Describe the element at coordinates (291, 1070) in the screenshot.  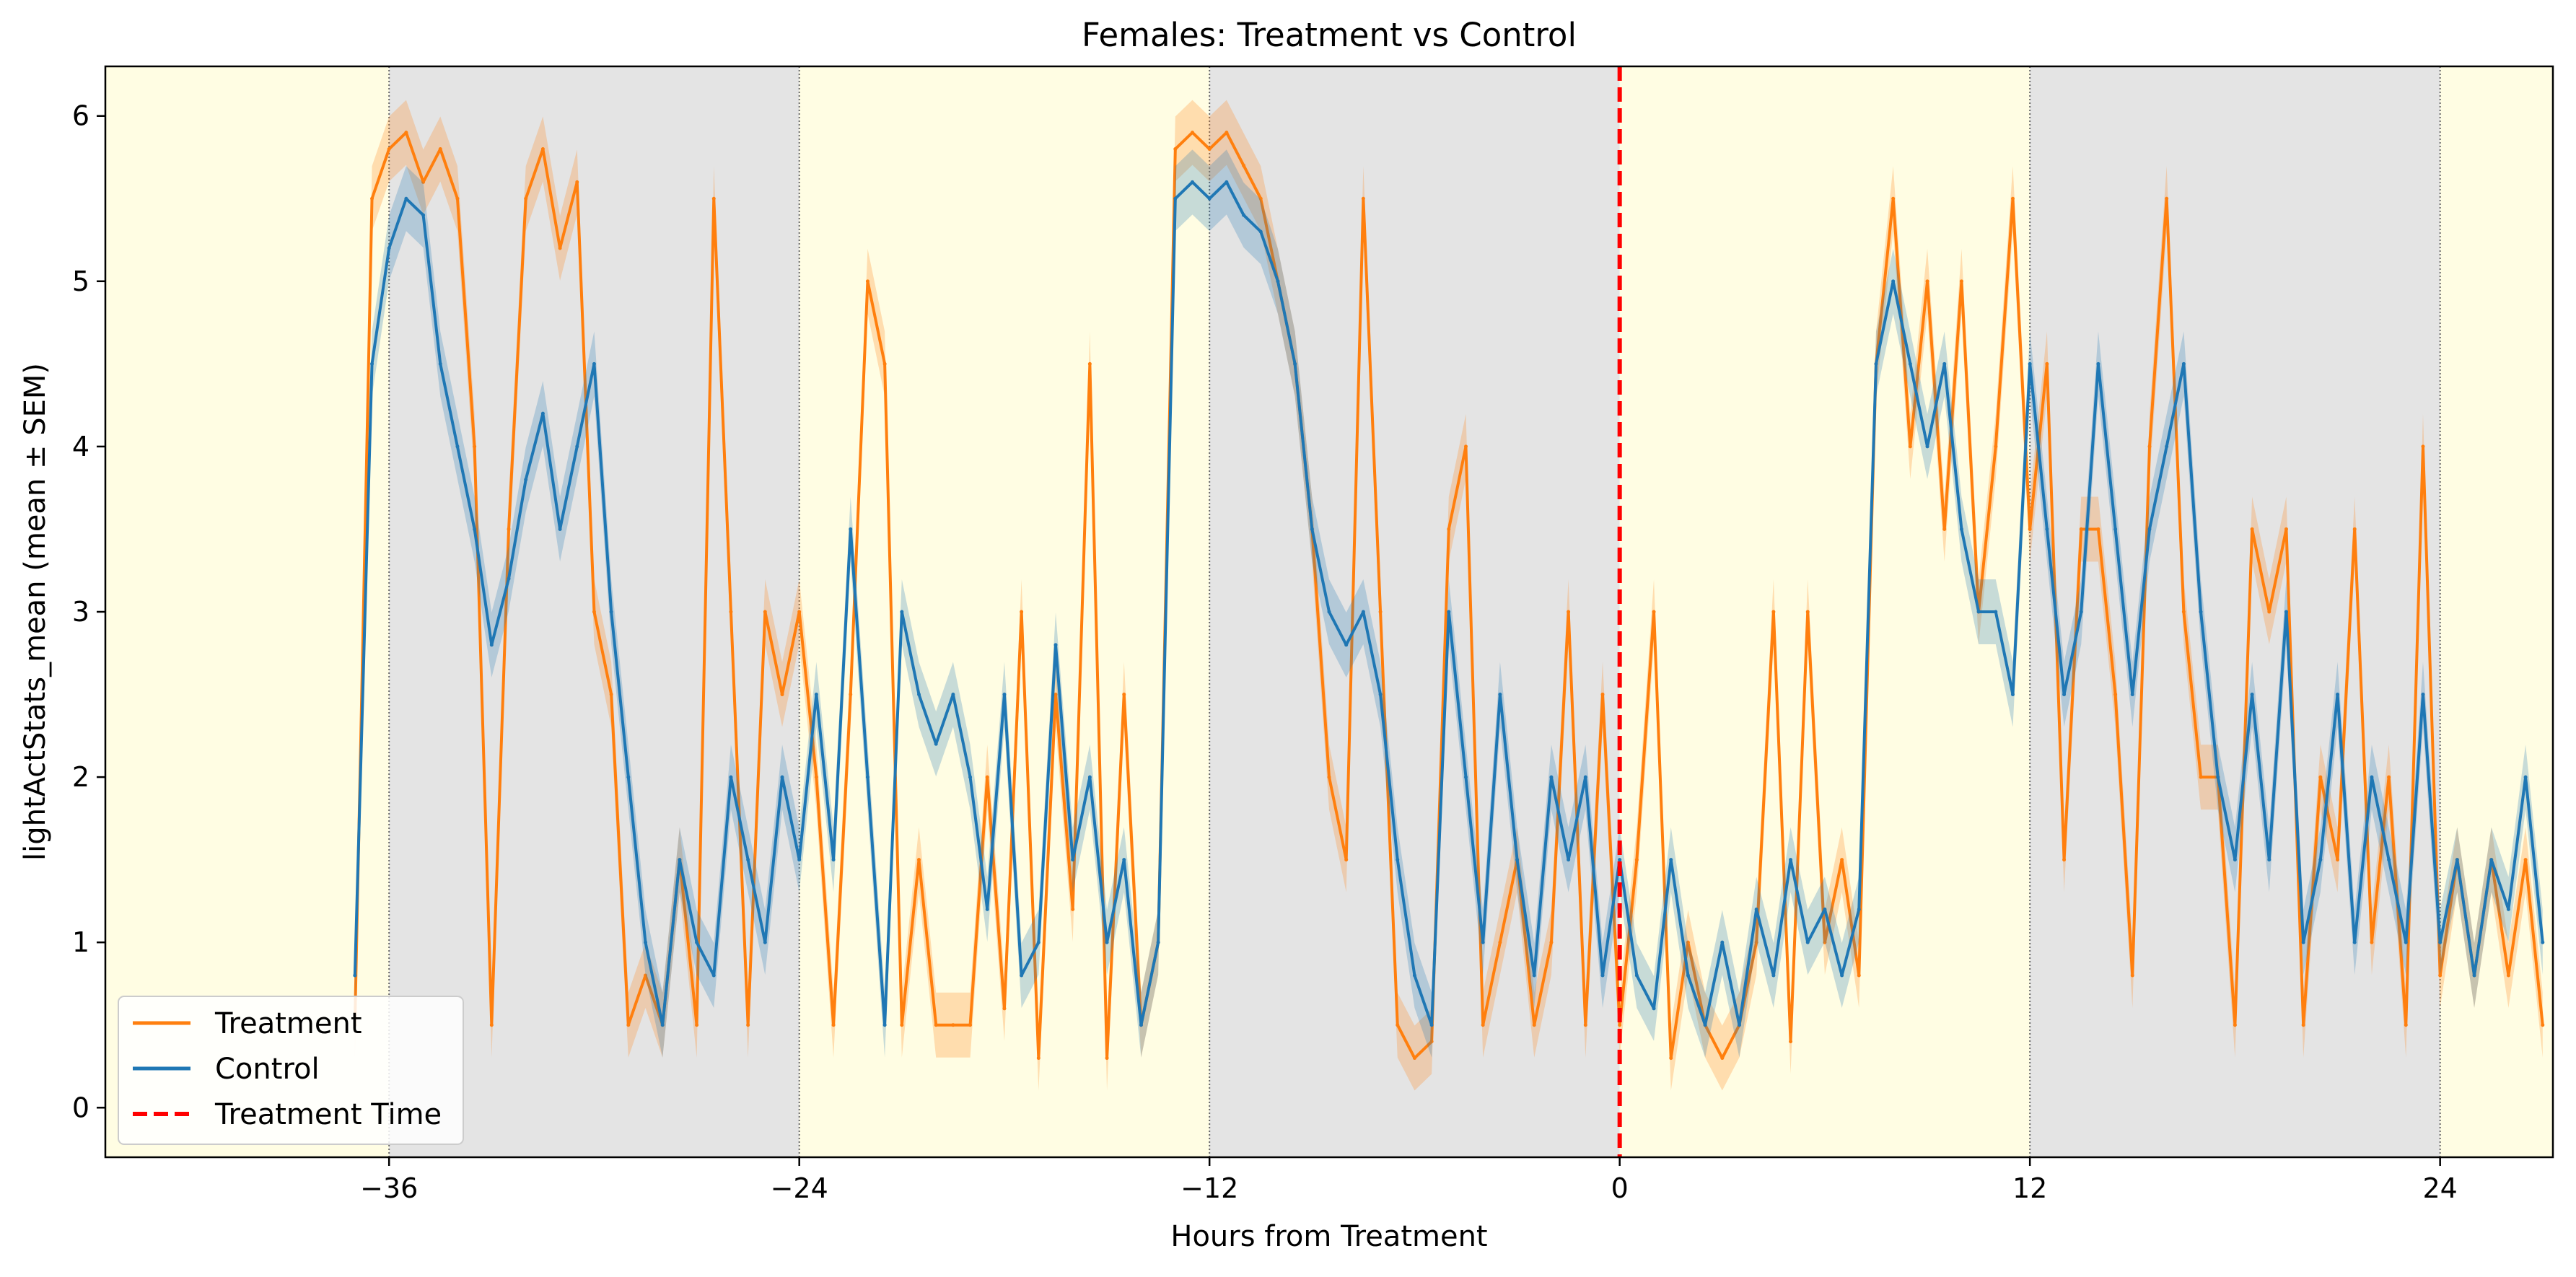
I see `legend-box` at that location.